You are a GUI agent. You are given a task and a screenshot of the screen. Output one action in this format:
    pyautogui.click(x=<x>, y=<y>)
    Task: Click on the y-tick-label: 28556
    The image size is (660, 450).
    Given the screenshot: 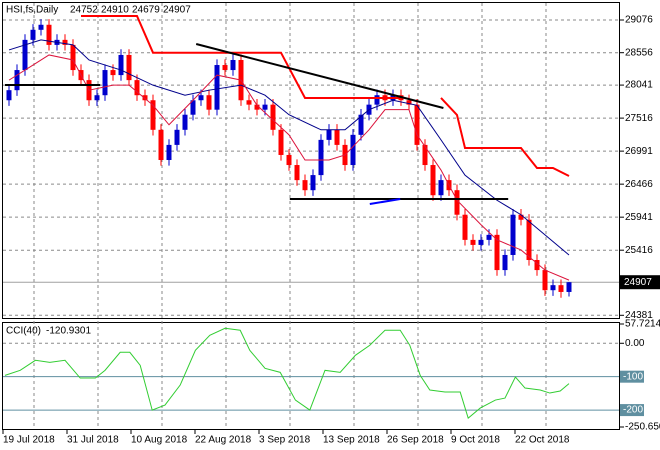 What is the action you would take?
    pyautogui.click(x=639, y=52)
    